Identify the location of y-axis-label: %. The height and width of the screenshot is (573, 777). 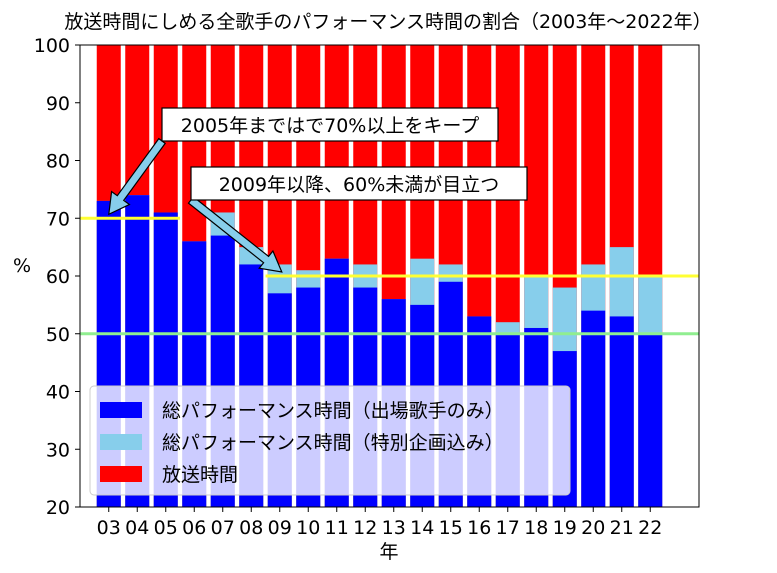
(22, 266).